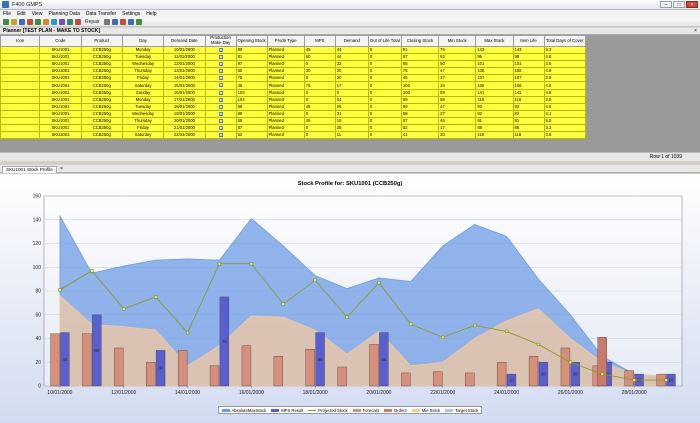 The width and height of the screenshot is (700, 423). What do you see at coordinates (184, 99) in the screenshot?
I see `table-cell: 17/01/2000` at bounding box center [184, 99].